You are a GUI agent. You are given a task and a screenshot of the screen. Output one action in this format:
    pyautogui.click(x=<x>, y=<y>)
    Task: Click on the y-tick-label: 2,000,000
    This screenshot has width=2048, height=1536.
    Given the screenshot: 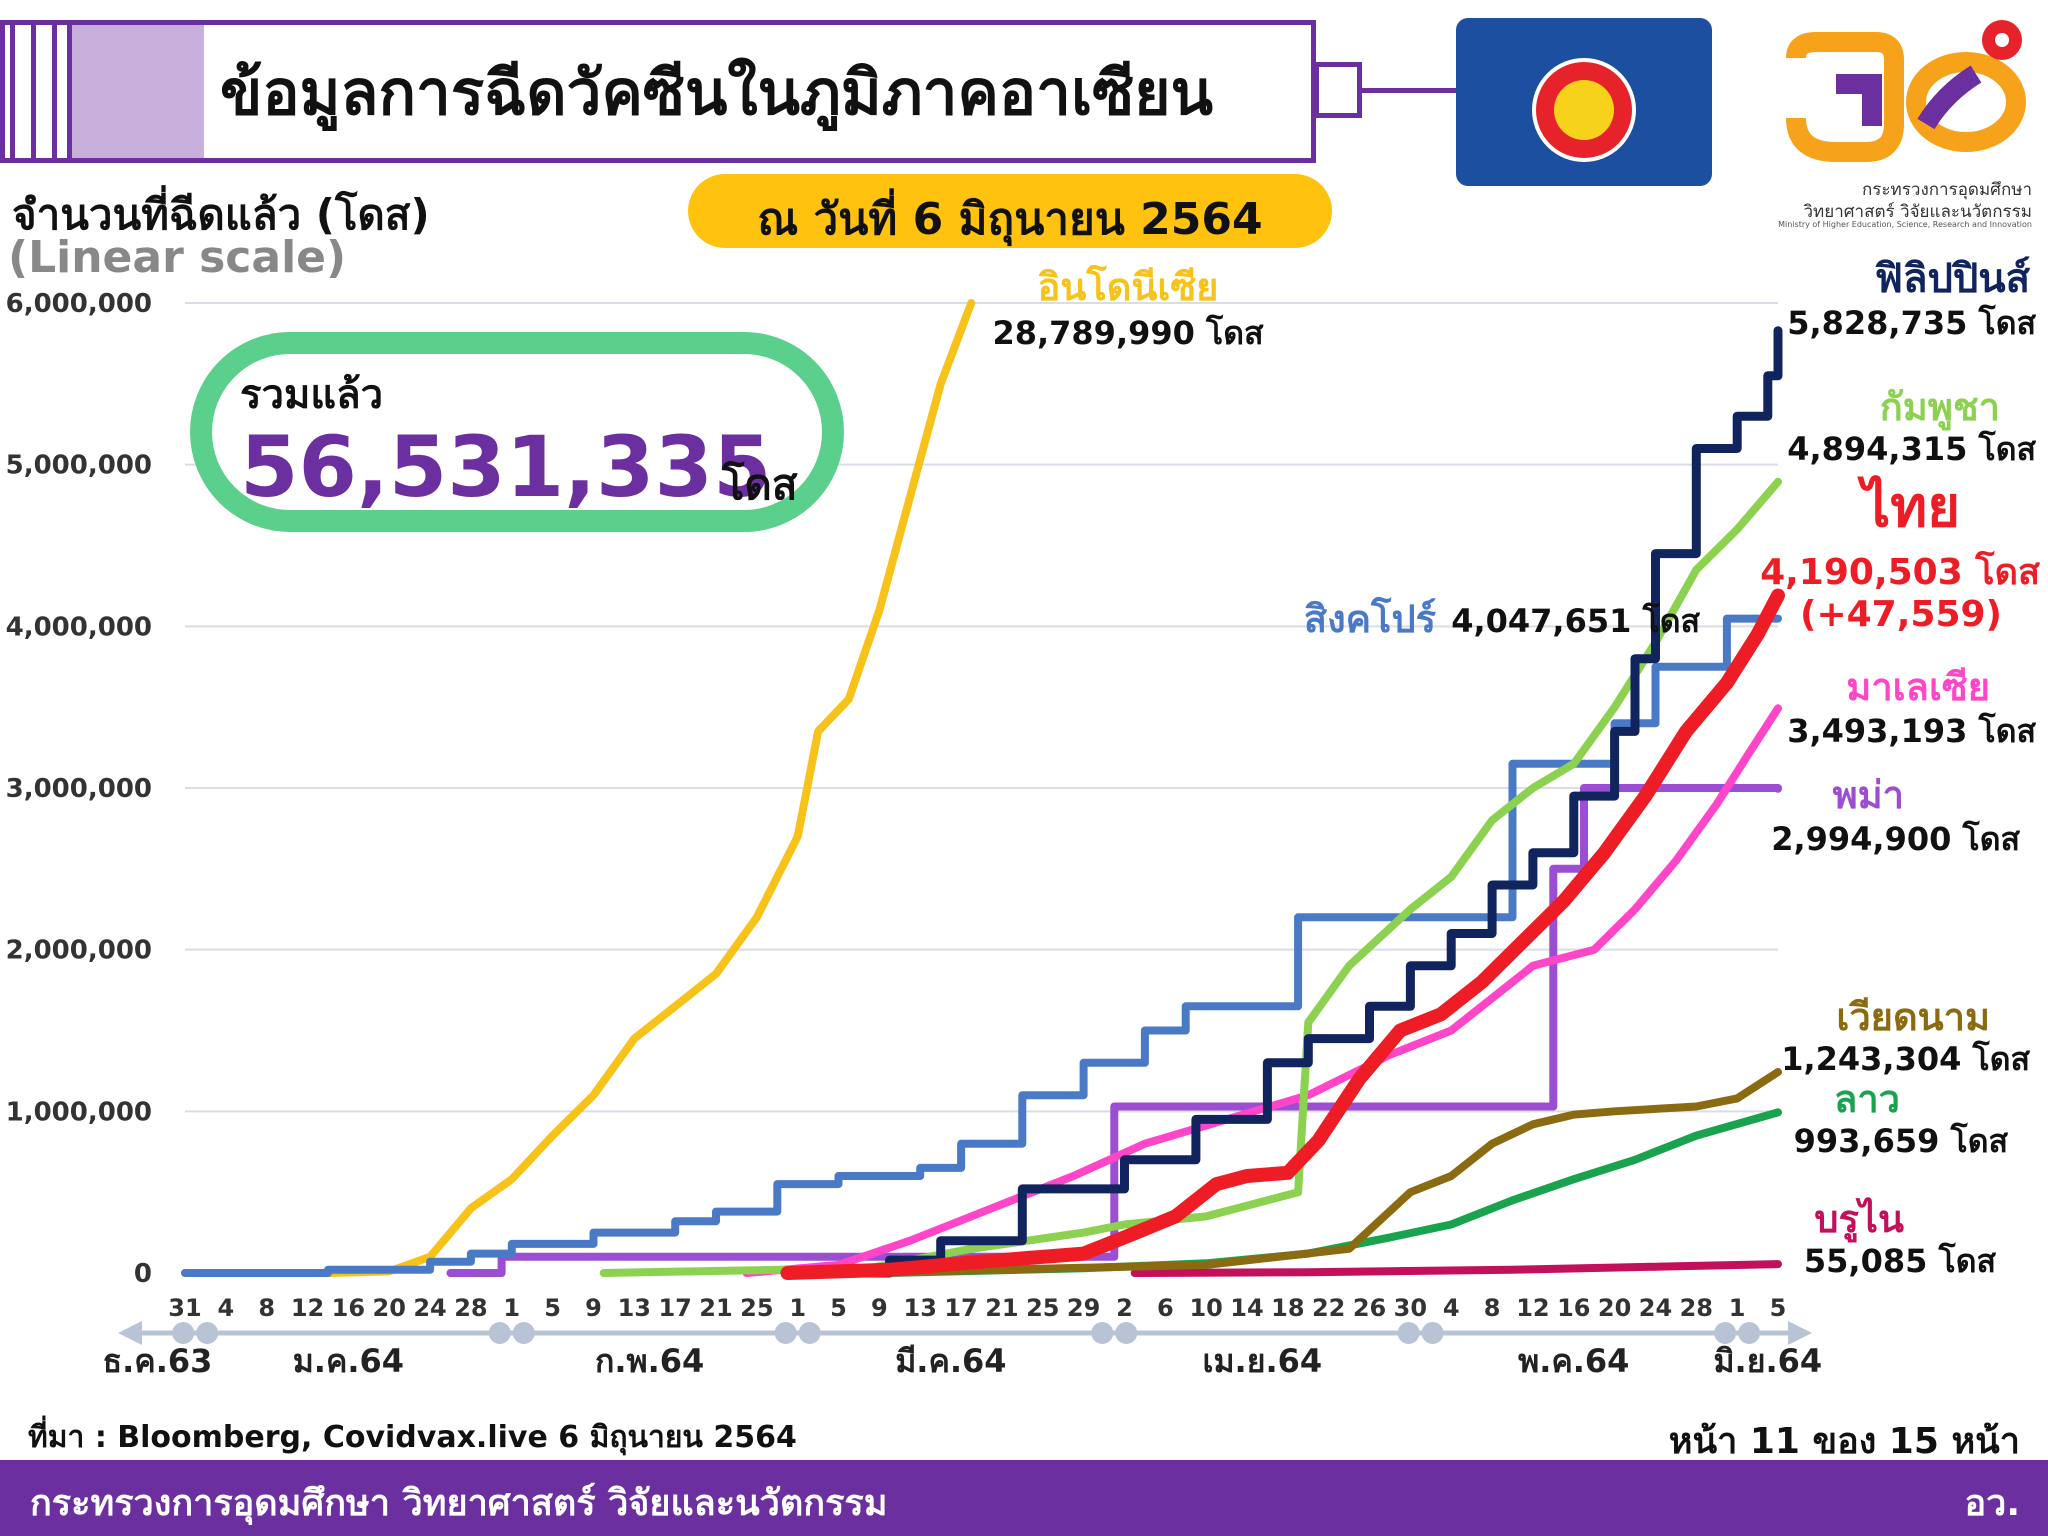 What is the action you would take?
    pyautogui.click(x=79, y=951)
    